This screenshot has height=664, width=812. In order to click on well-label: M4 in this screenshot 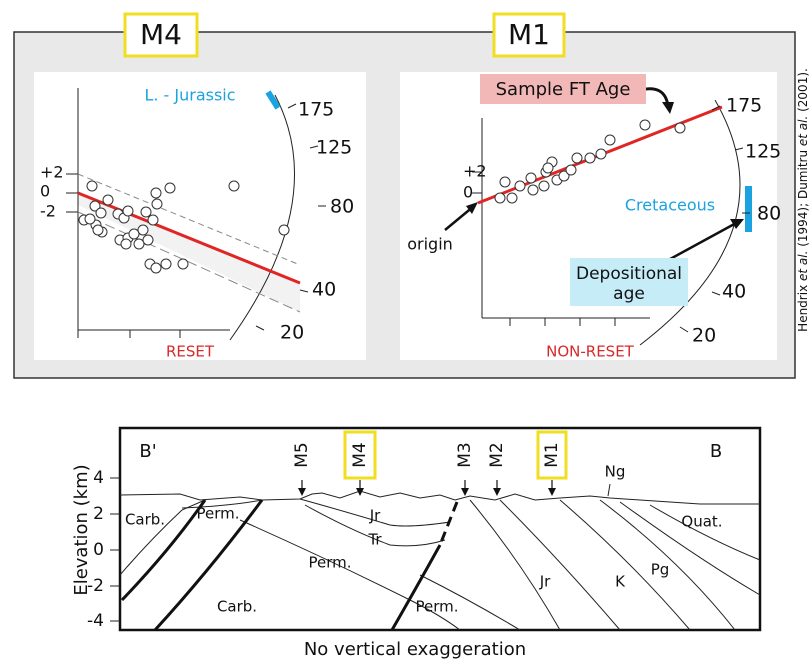, I will do `click(360, 454)`.